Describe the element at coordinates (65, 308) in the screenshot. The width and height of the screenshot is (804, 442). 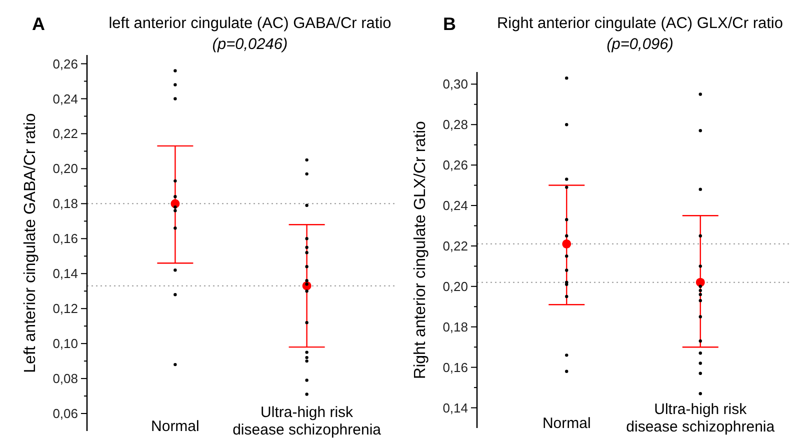
I see `y-tick-label: 0,12` at that location.